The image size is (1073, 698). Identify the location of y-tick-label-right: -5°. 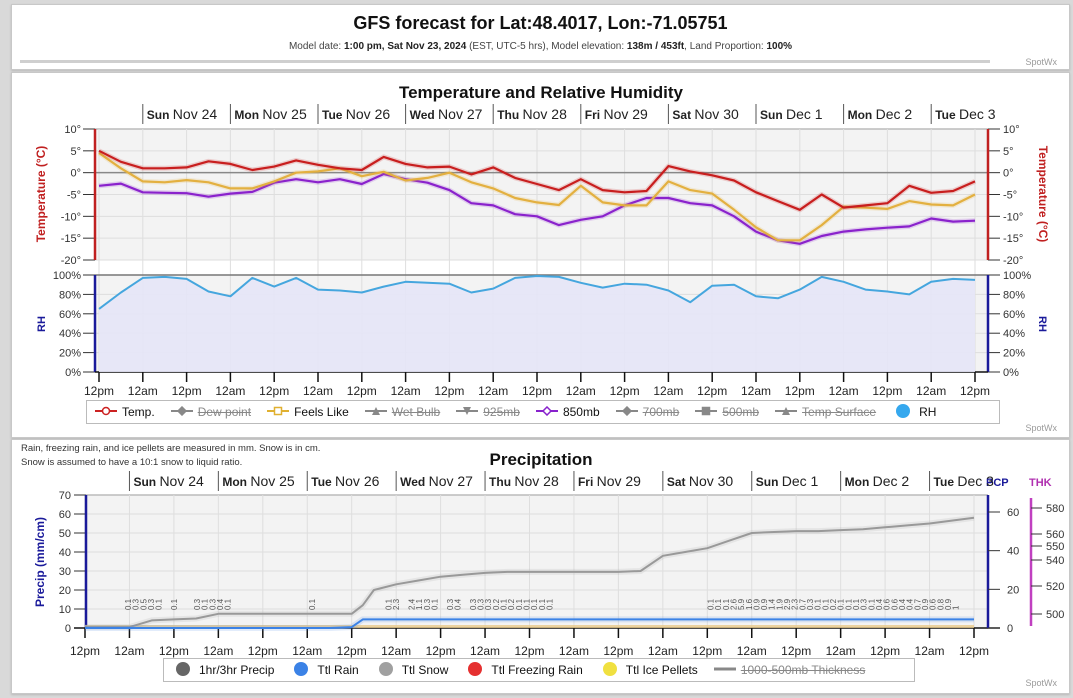
(1010, 196).